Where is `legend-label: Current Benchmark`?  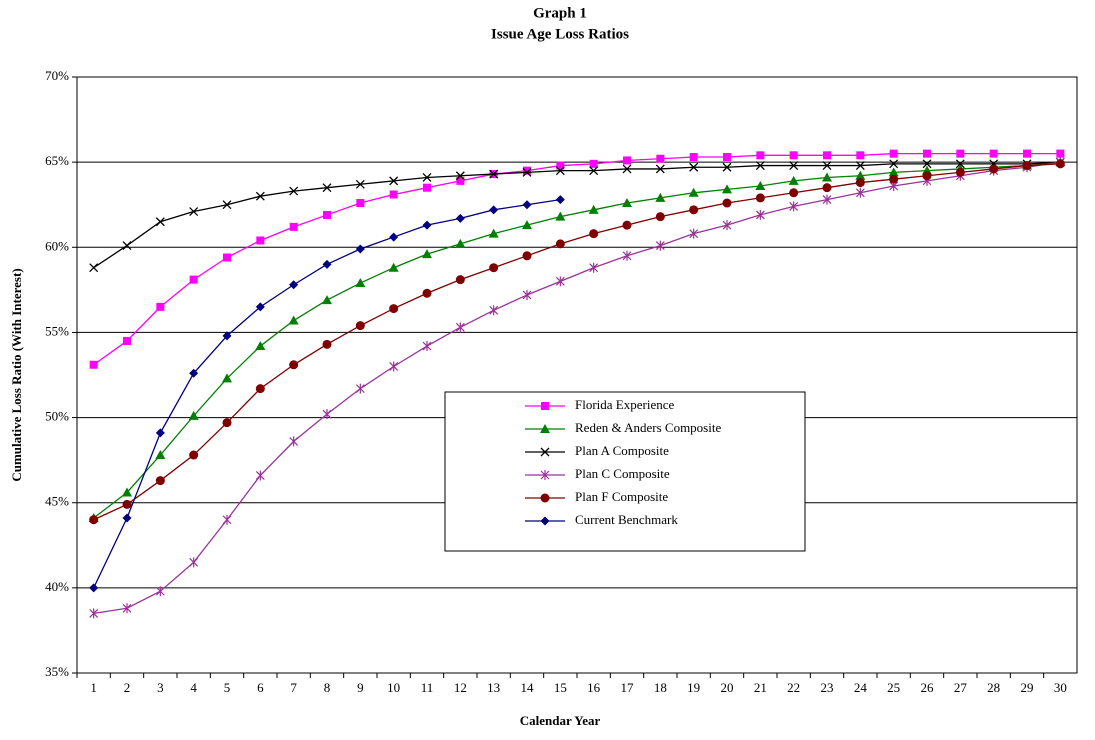 legend-label: Current Benchmark is located at coordinates (626, 519).